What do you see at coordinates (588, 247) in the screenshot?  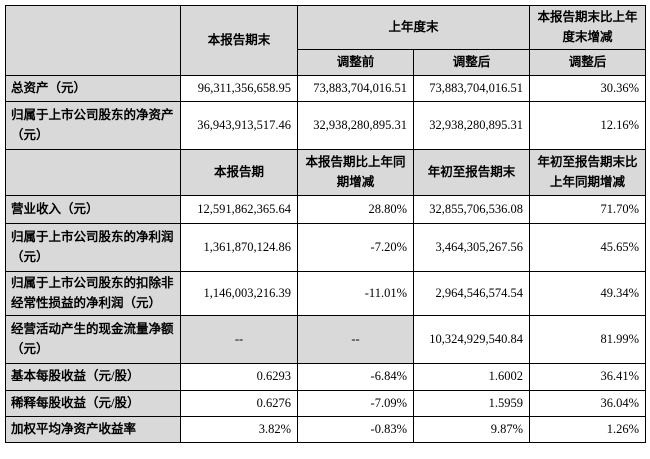 I see `cell-ytd-change: 45.65%` at bounding box center [588, 247].